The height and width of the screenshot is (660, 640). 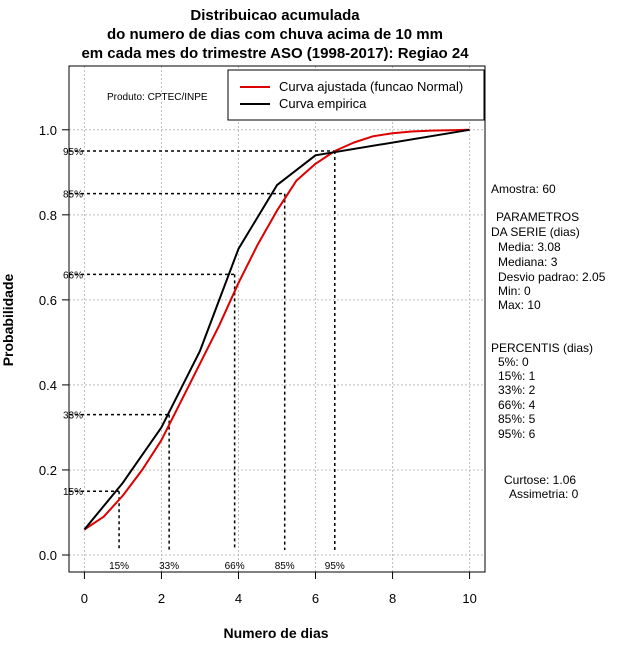 I want to click on params-title-1: PARAMETROS, so click(x=537, y=217).